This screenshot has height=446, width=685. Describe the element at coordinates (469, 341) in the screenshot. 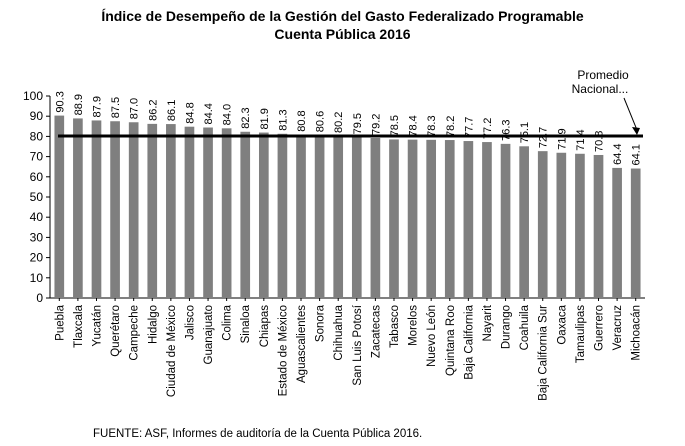

I see `category-label: Baja California` at that location.